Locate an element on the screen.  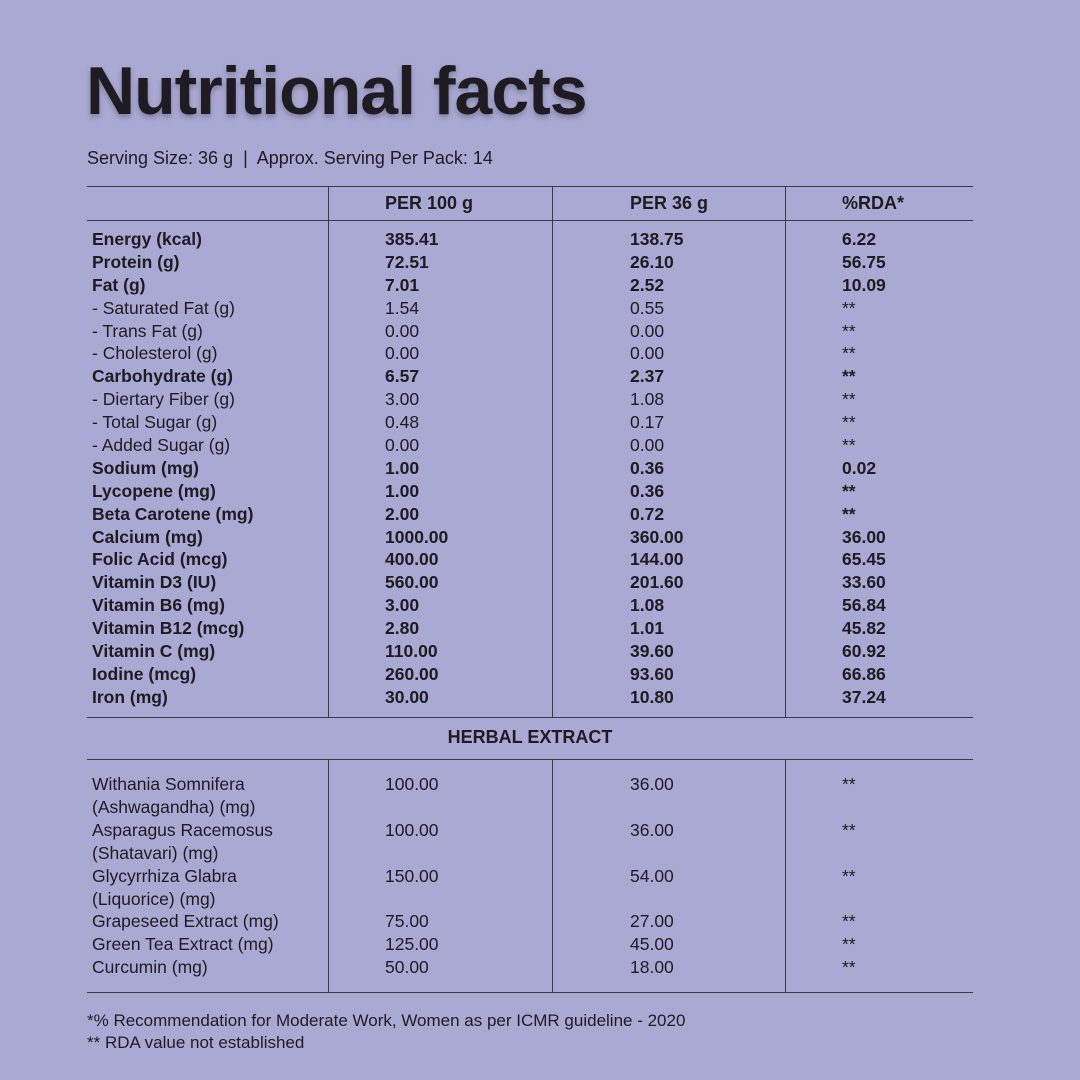
table-row: Curcumin (mg) 50.00 18.00 ** is located at coordinates (540, 967).